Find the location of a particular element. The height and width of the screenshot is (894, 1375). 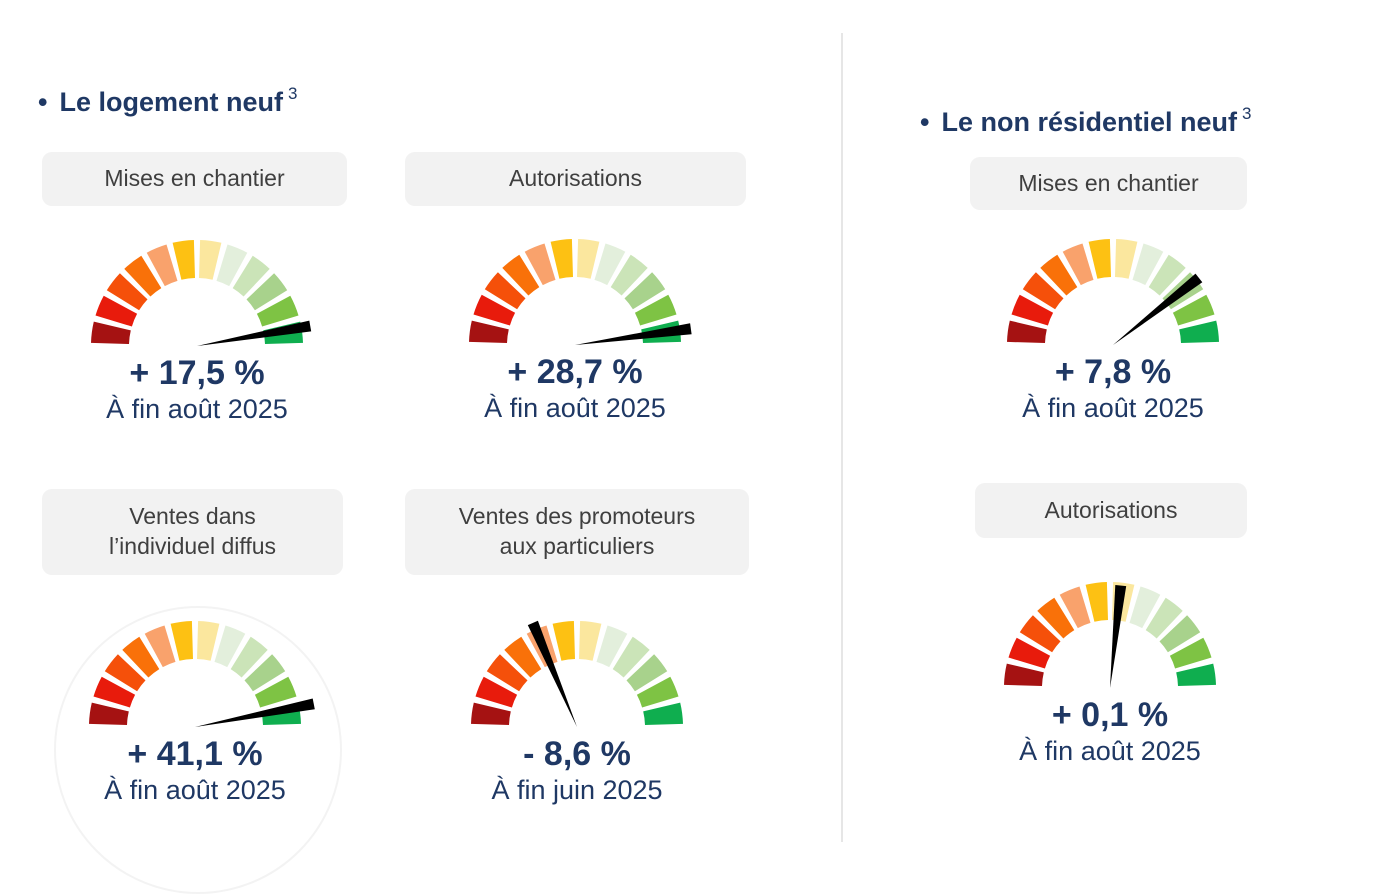

gauge-label-ventes-promoteurs: Ventes des promoteurs aux particuliers is located at coordinates (577, 532).